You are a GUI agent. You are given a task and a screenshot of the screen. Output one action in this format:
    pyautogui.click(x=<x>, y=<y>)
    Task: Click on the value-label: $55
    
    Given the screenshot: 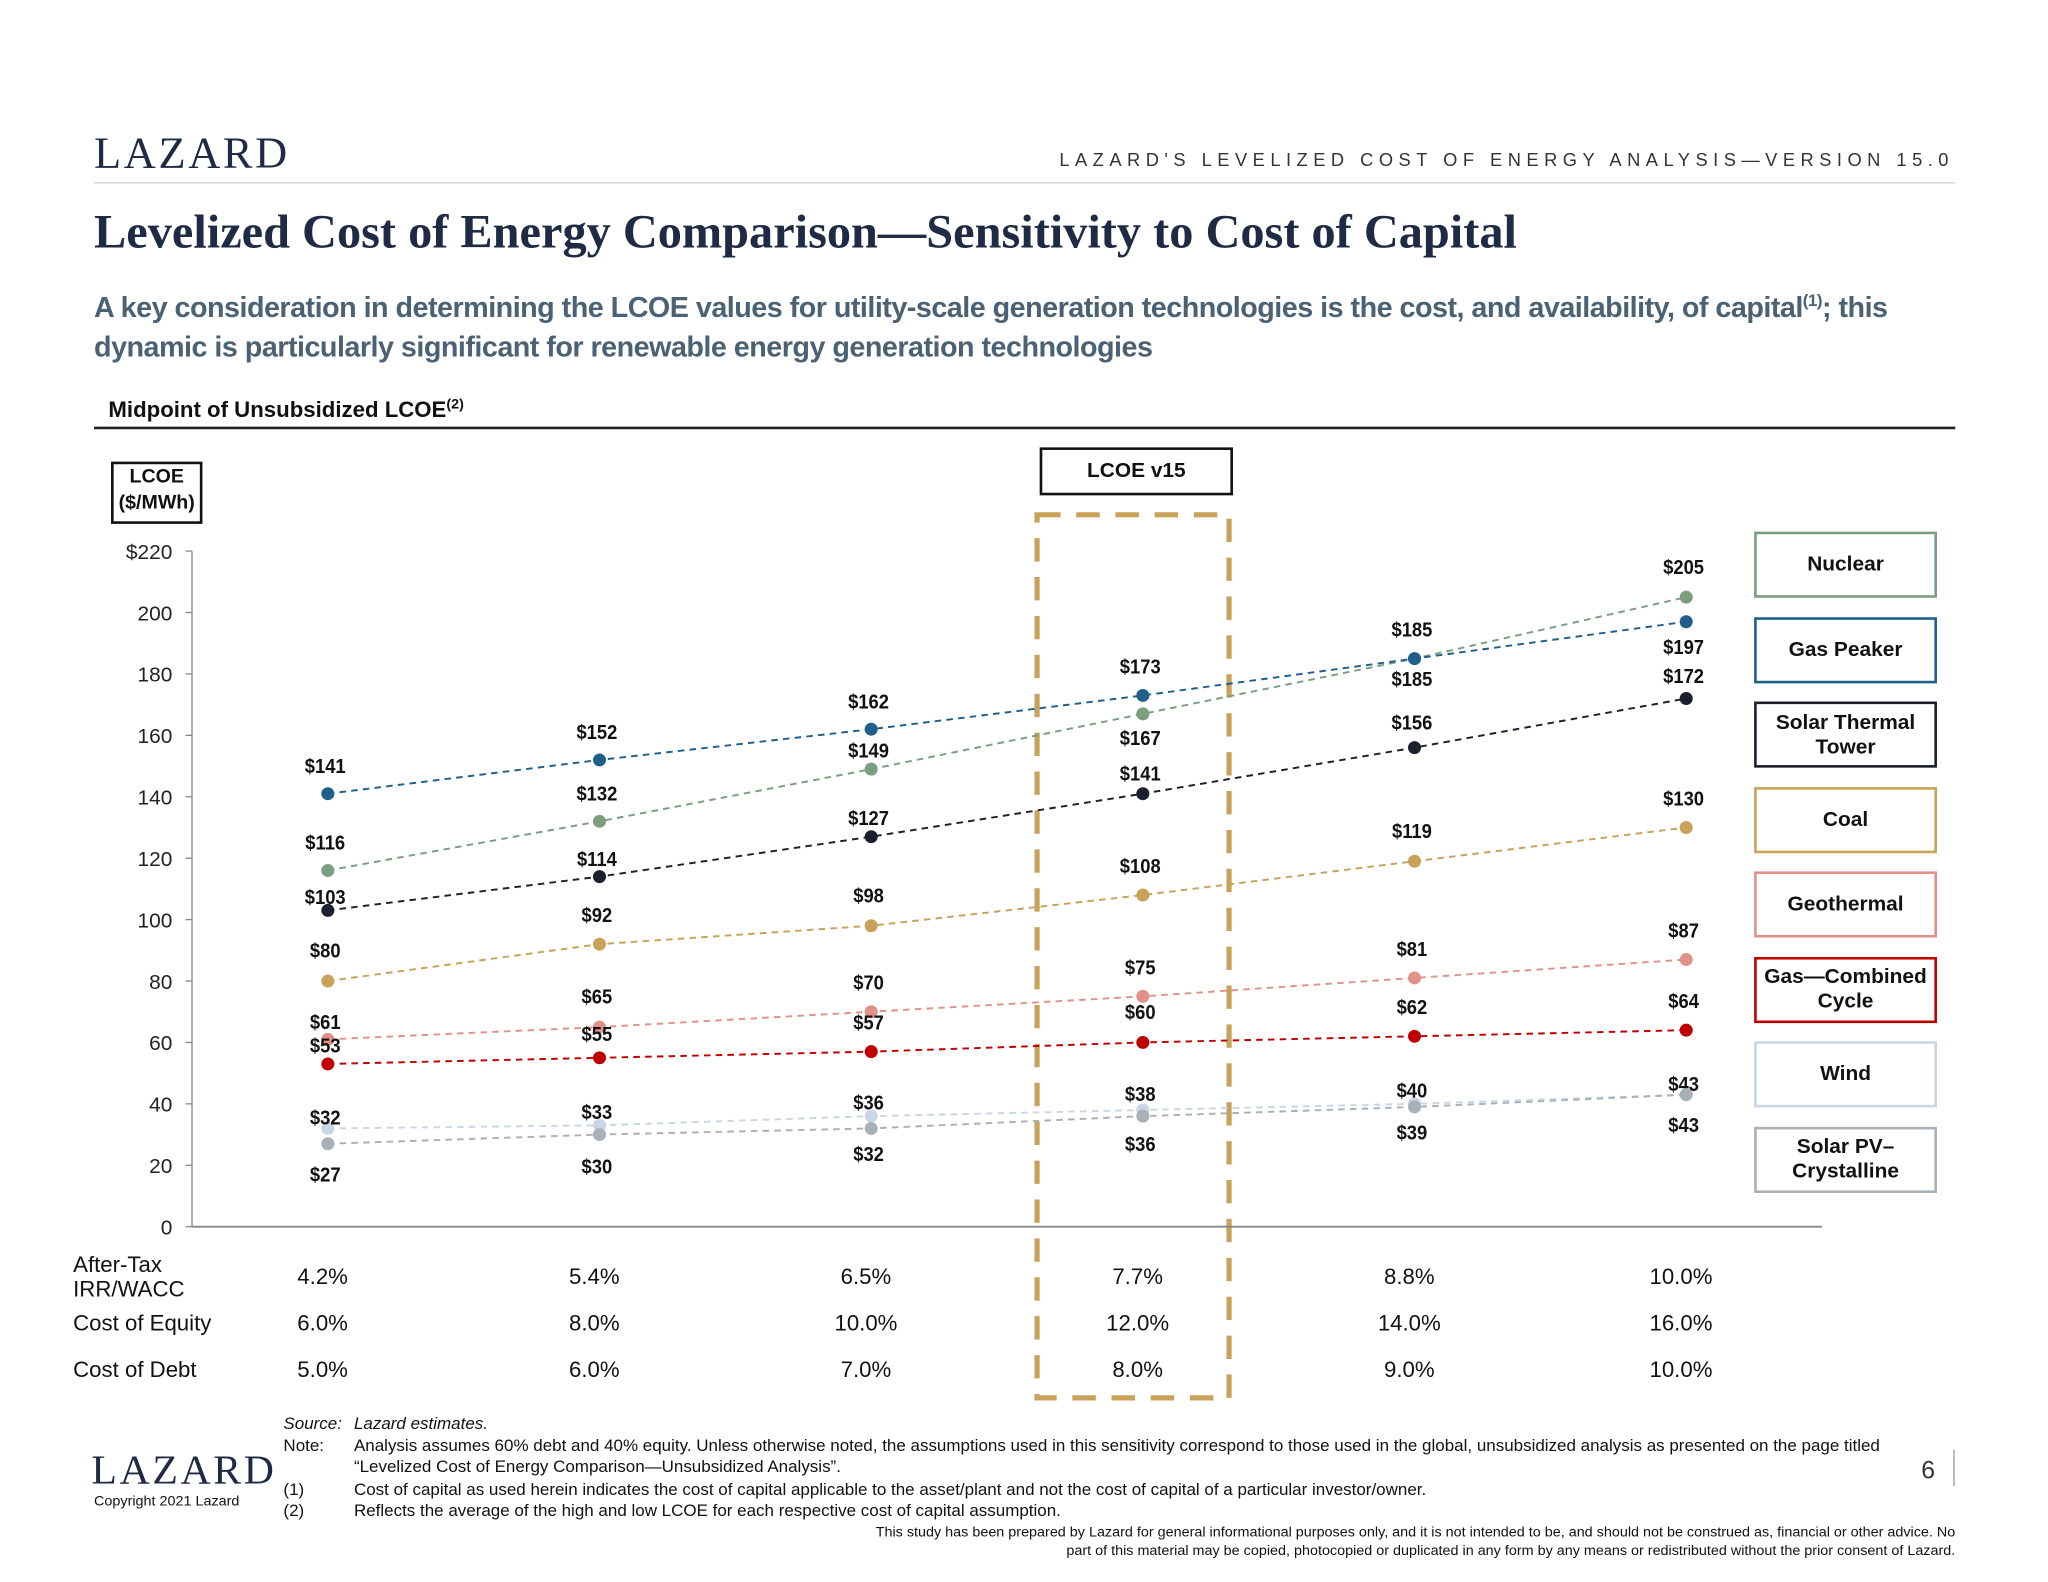 What is the action you would take?
    pyautogui.click(x=597, y=1034)
    